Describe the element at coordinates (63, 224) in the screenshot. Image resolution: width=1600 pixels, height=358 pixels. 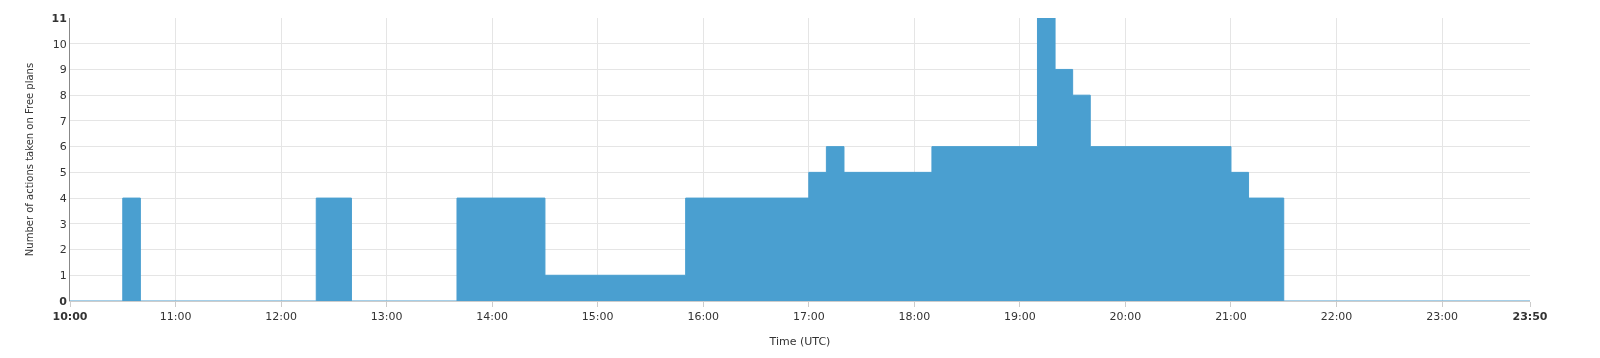
I see `y-tick-label: 3` at that location.